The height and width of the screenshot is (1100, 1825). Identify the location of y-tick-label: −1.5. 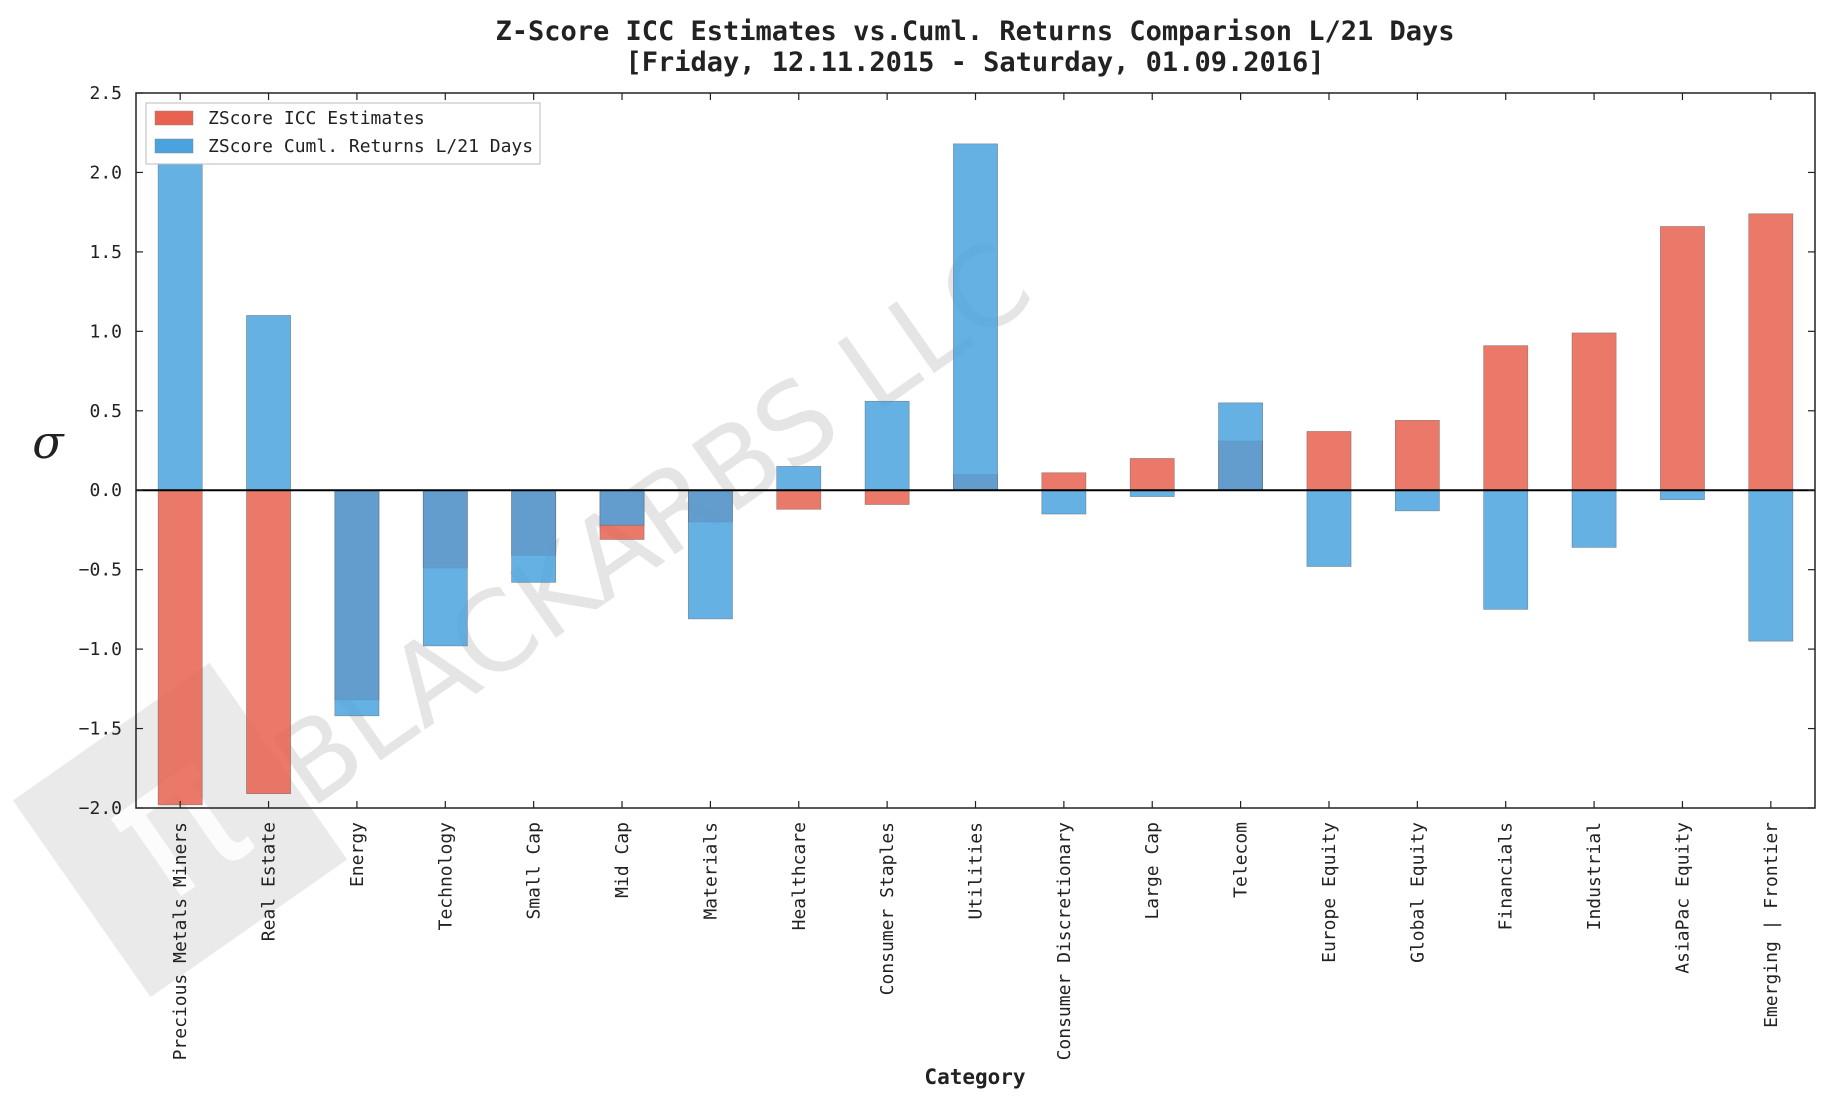
(100, 729).